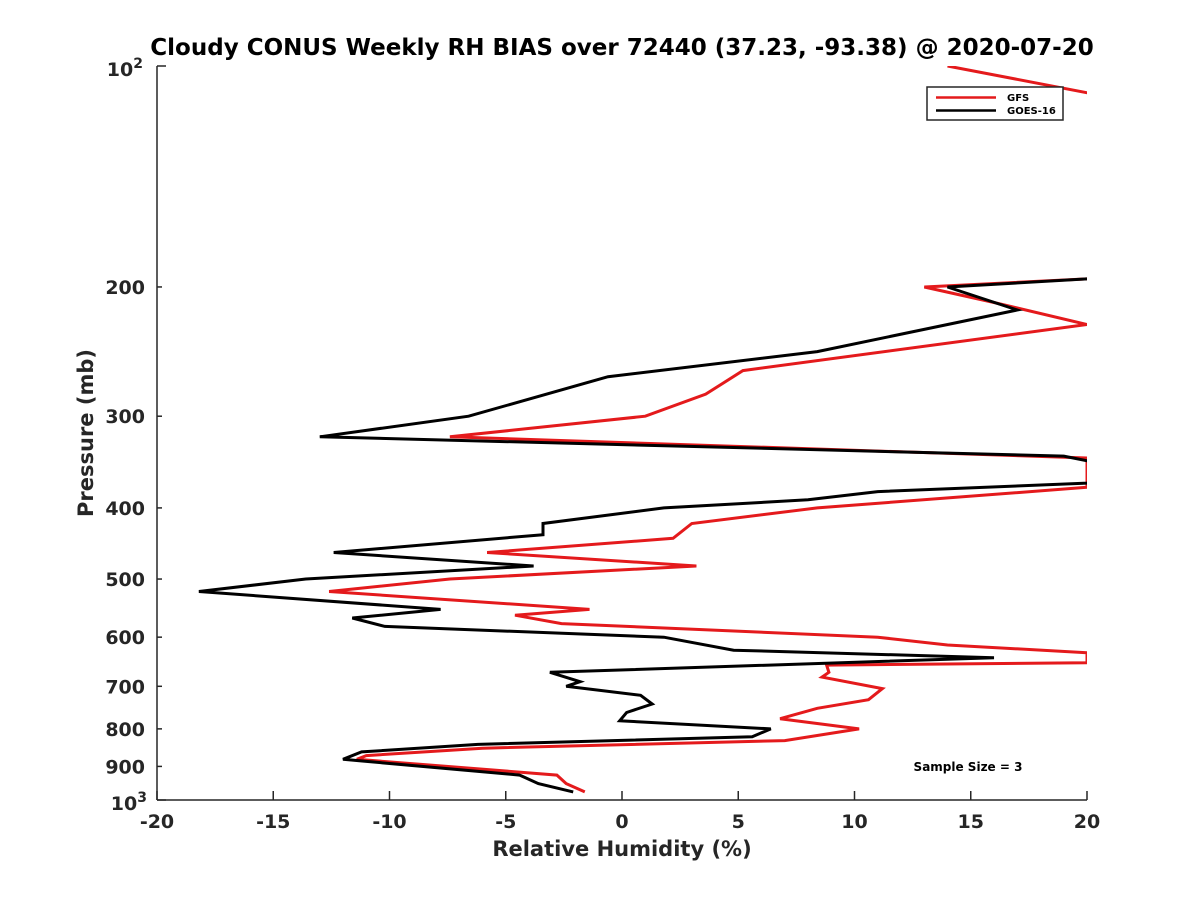  Describe the element at coordinates (125, 730) in the screenshot. I see `y-tick-label: 800` at that location.